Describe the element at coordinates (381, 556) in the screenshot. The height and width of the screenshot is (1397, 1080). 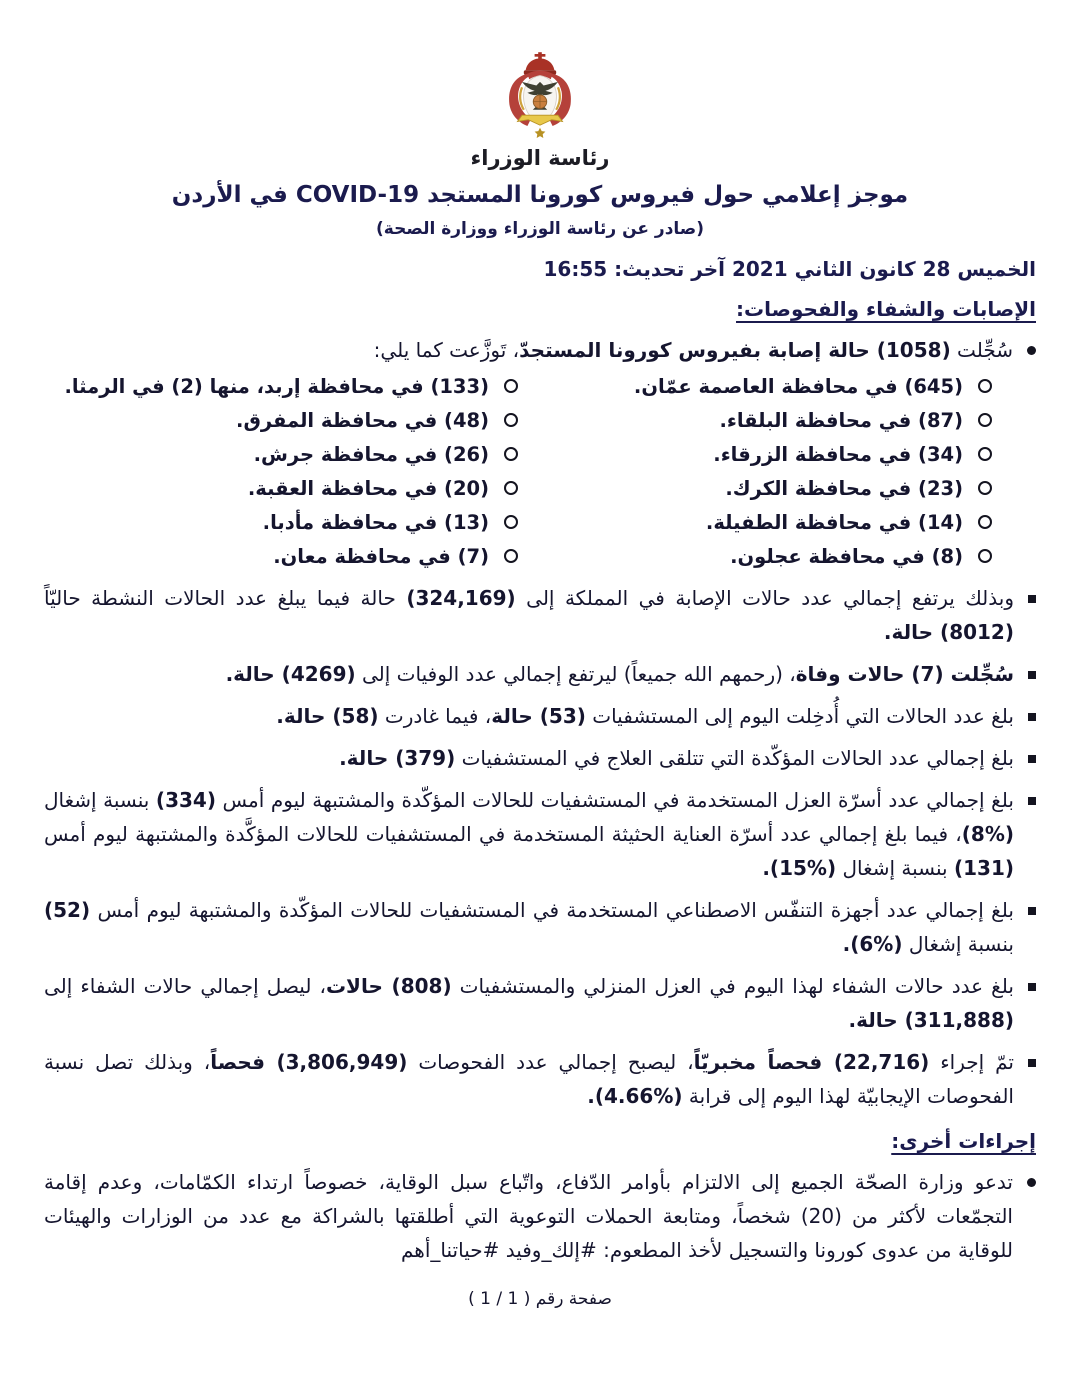
I see `governorate-text: (7) في محافظة معان.` at that location.